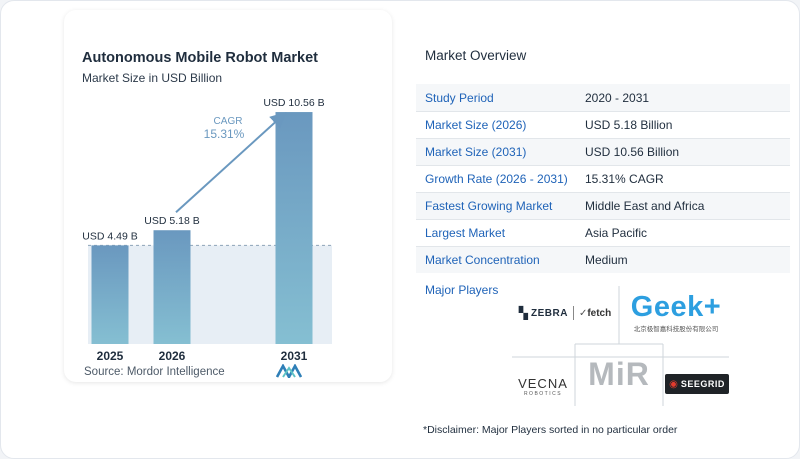  What do you see at coordinates (110, 356) in the screenshot?
I see `category-label: 2025` at bounding box center [110, 356].